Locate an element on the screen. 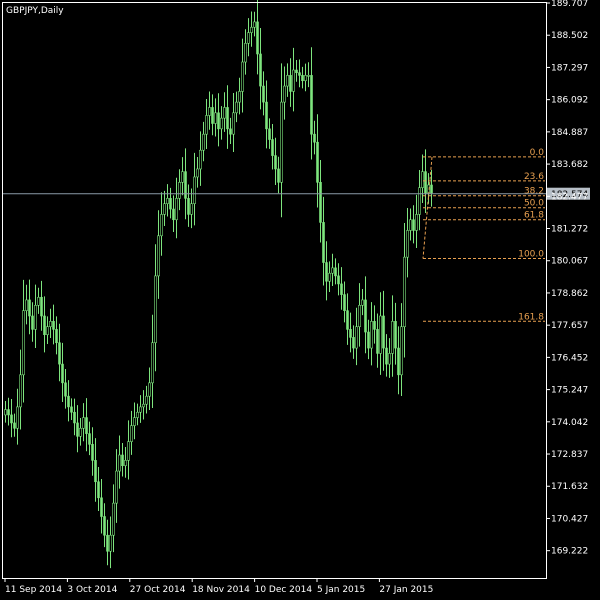  y-tick-label: 189.707 is located at coordinates (569, 4).